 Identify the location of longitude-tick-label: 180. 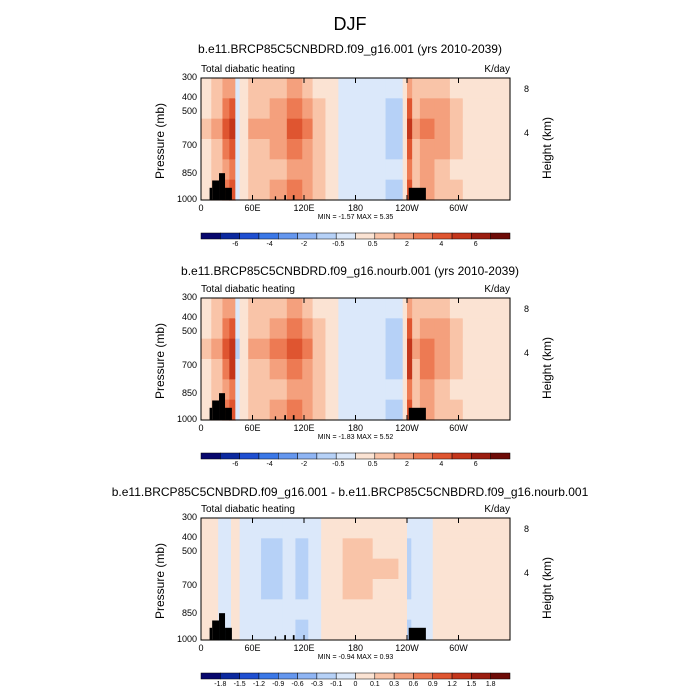
(355, 208).